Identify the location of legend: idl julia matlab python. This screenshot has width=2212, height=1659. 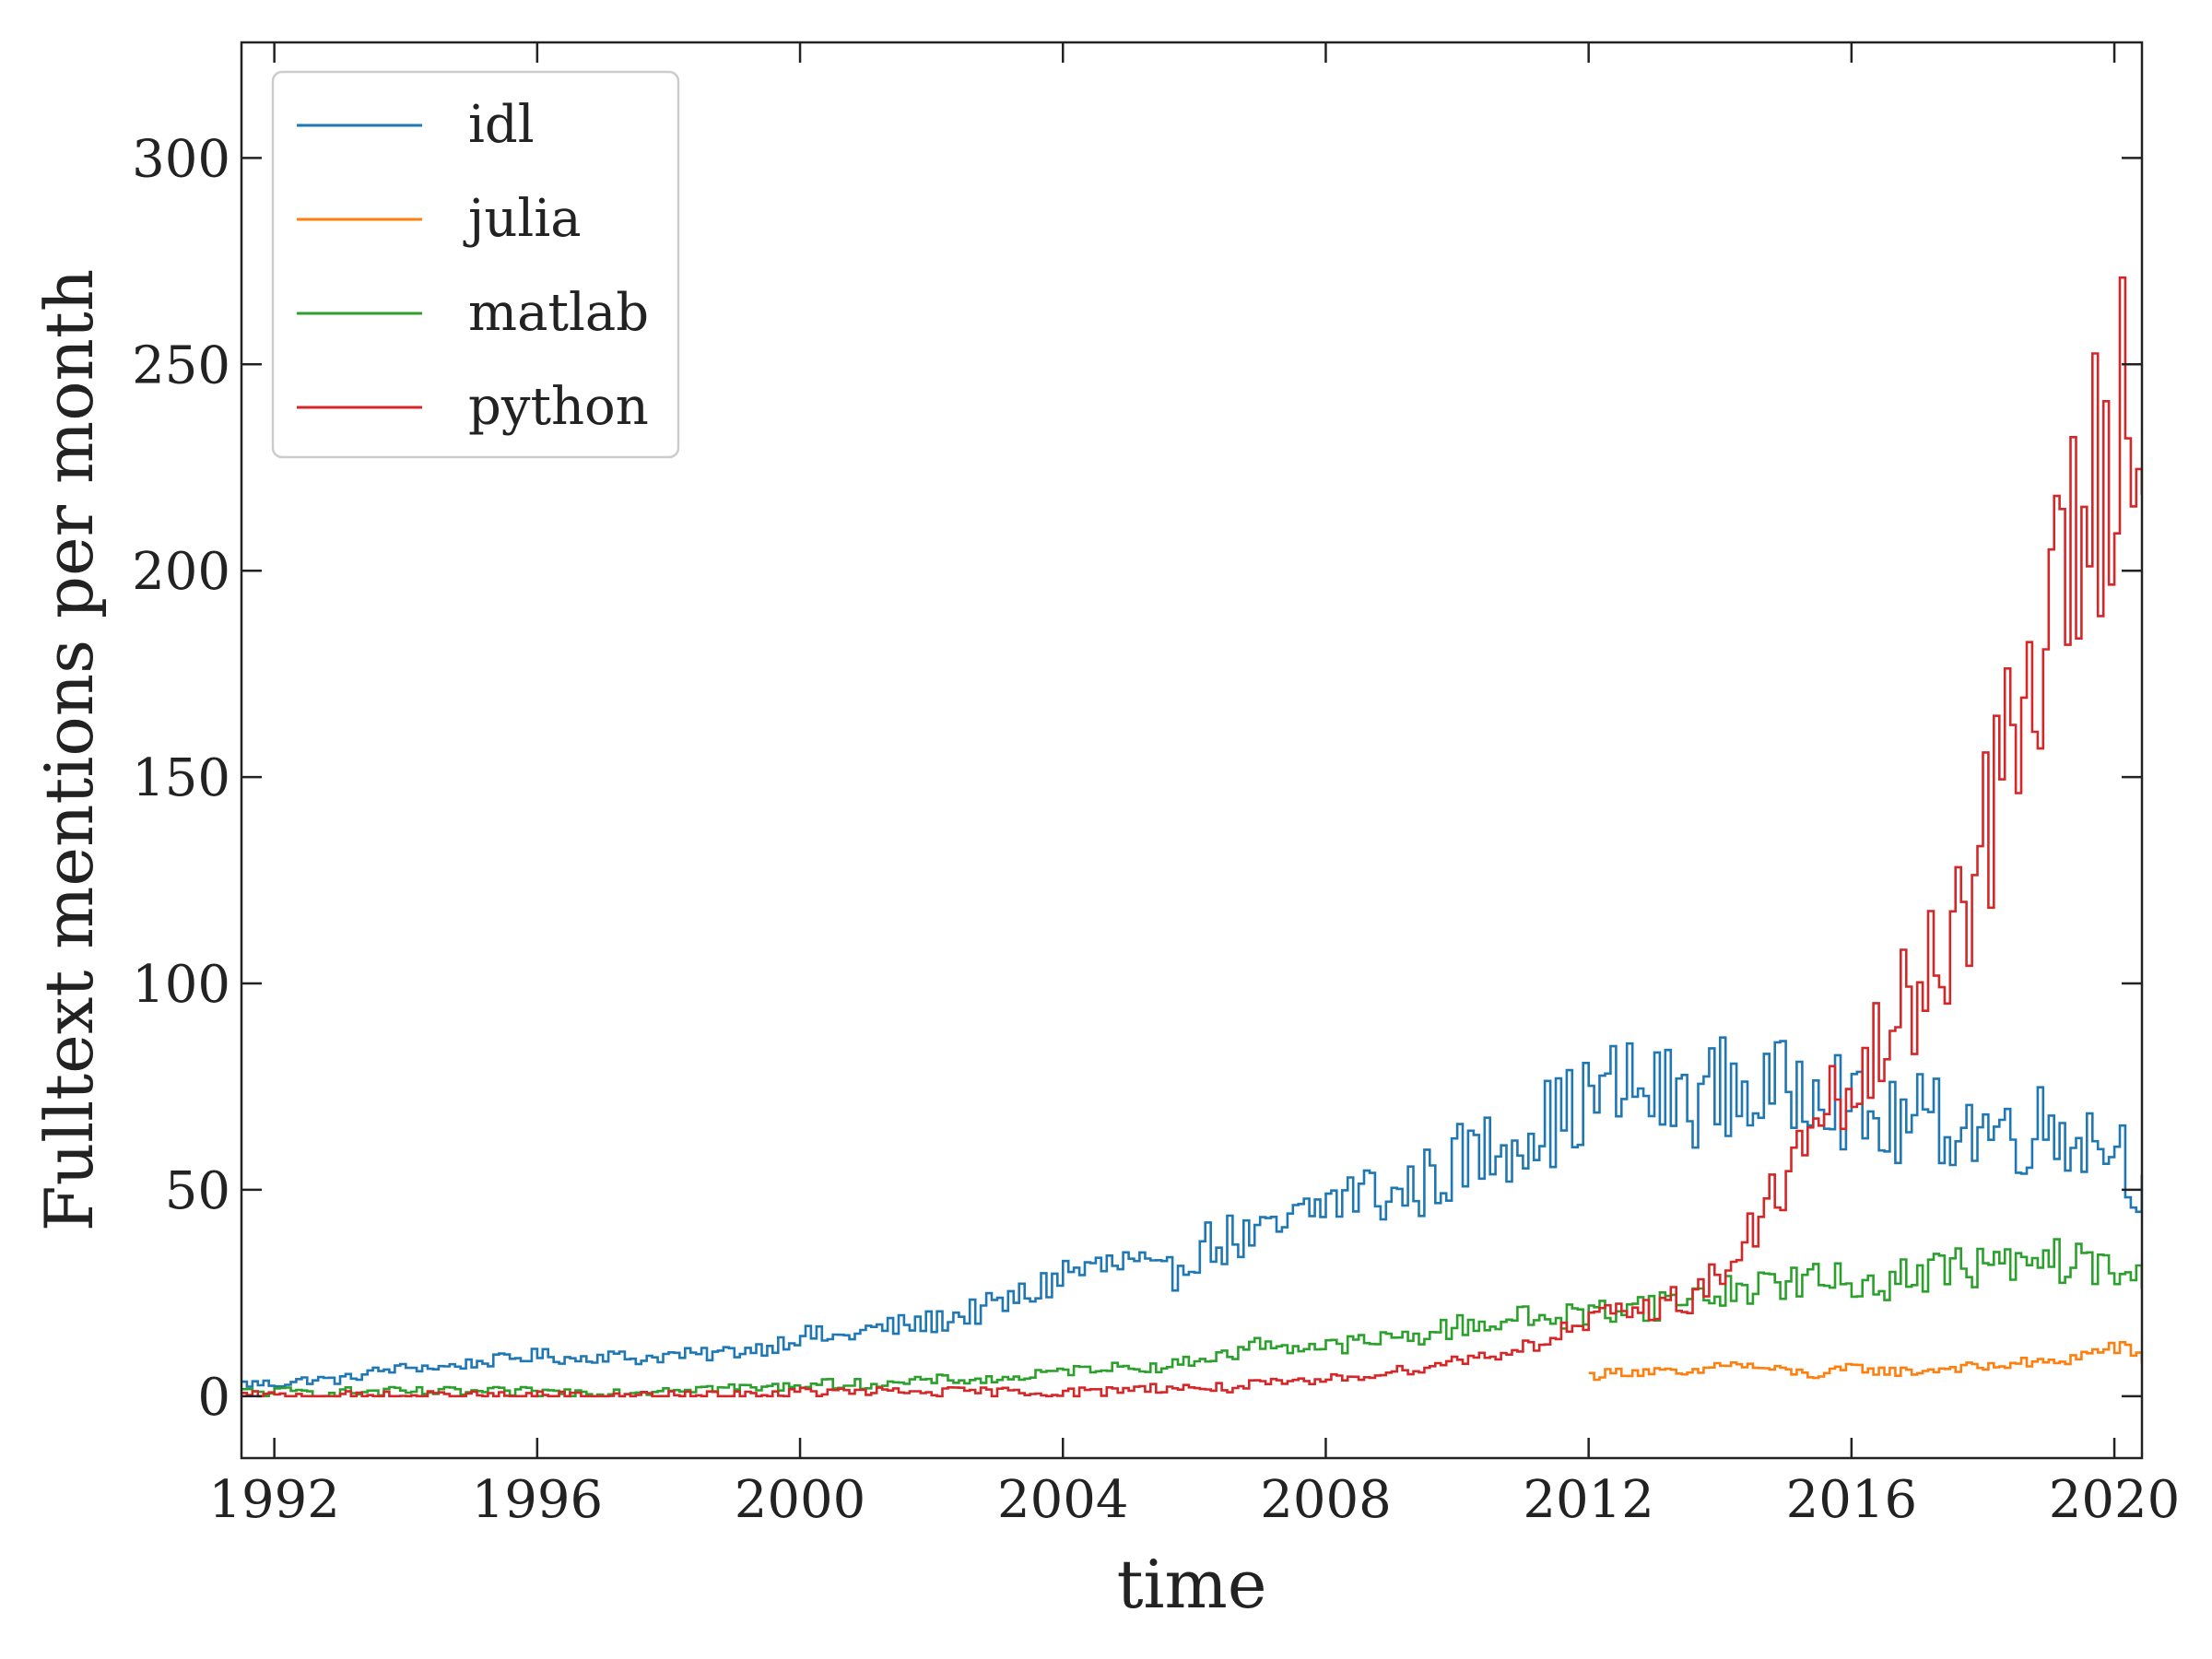
(475, 264).